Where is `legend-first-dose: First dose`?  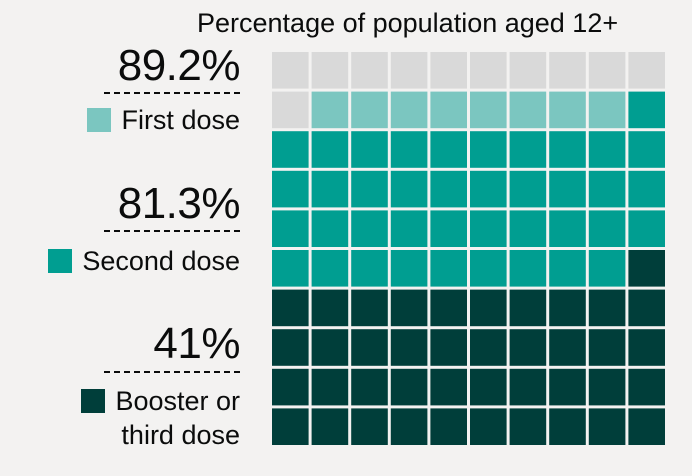 legend-first-dose: First dose is located at coordinates (163, 120).